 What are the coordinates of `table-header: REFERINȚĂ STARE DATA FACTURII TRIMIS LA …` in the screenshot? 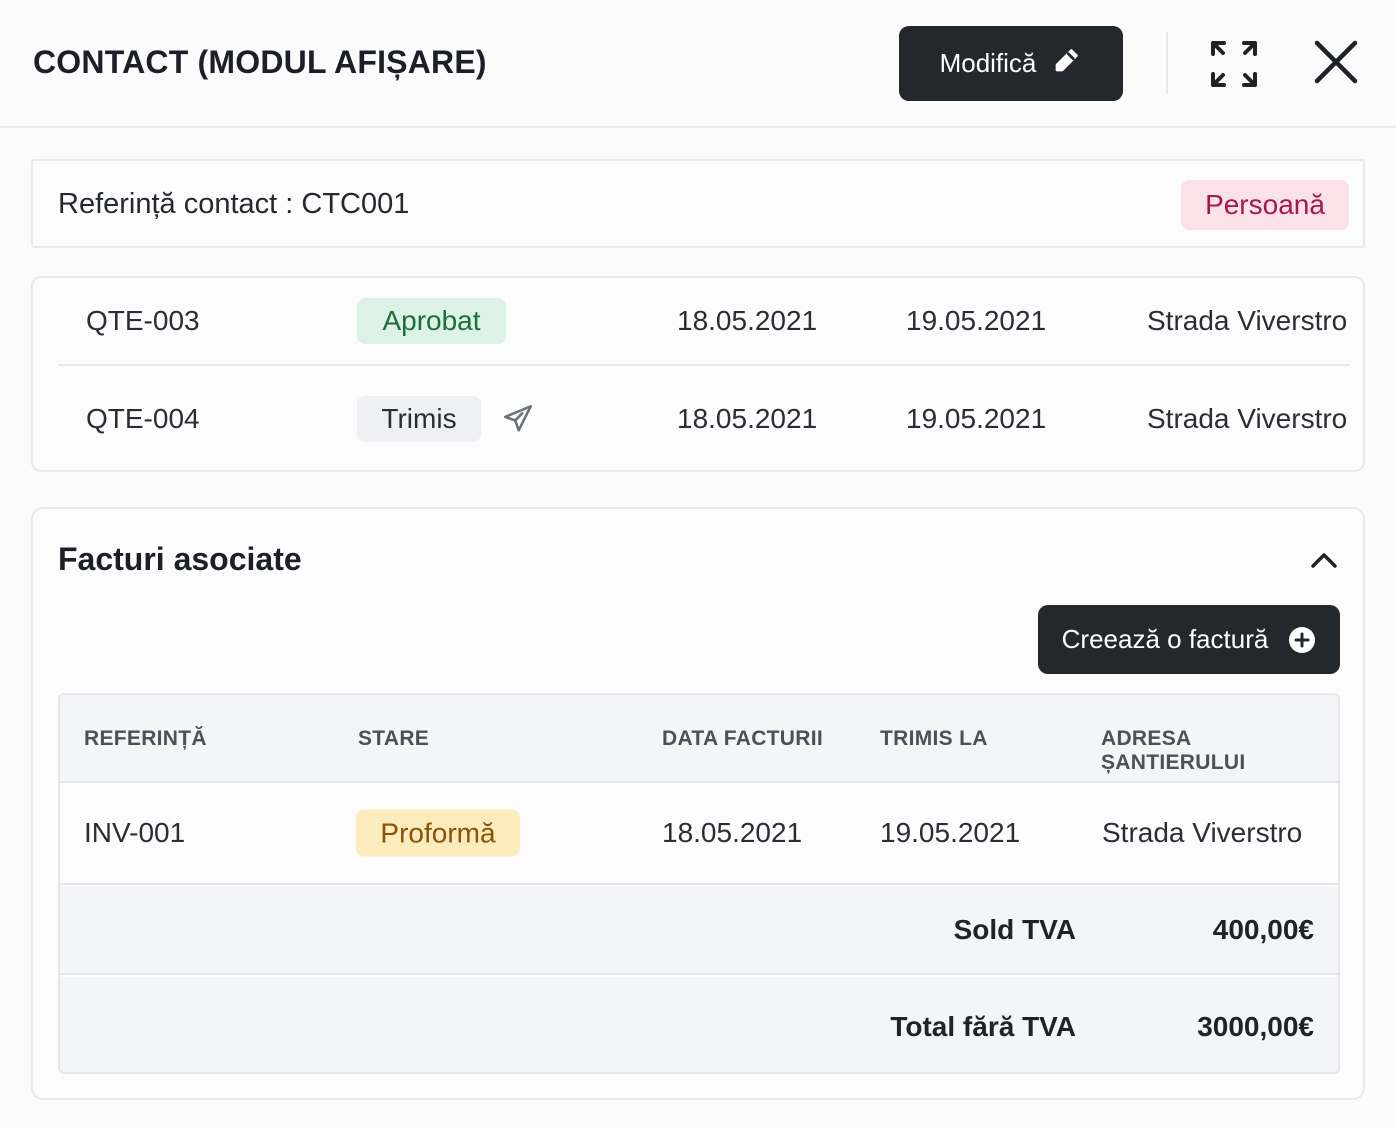 It's located at (699, 739).